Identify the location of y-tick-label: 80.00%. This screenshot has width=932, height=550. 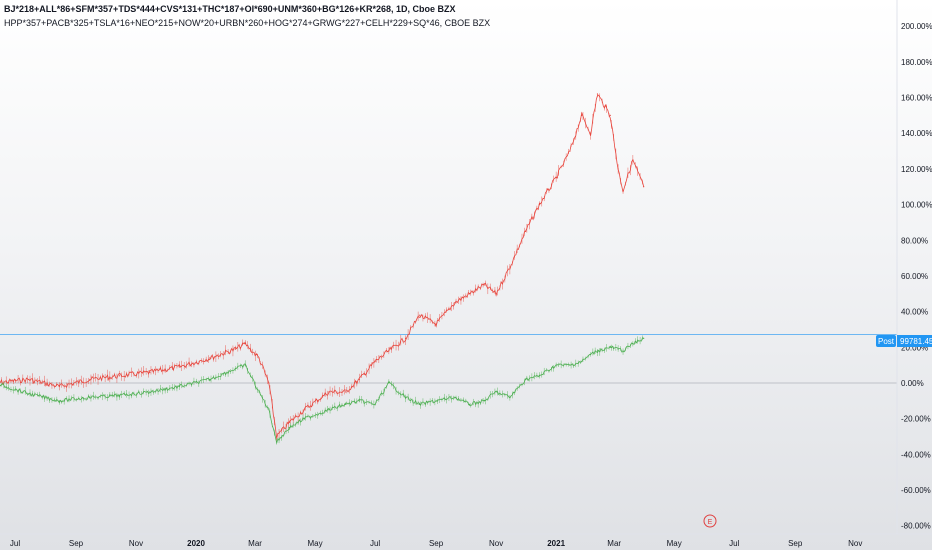
(914, 240).